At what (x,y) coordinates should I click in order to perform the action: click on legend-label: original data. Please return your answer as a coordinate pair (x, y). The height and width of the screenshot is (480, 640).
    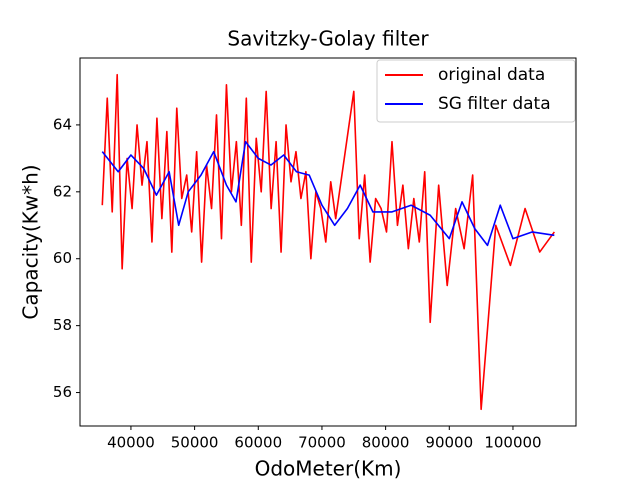
    Looking at the image, I should click on (491, 75).